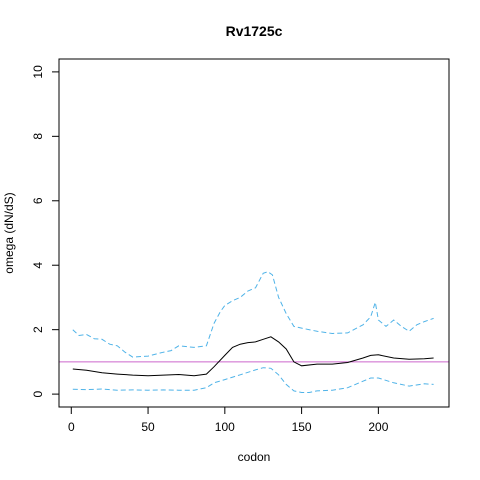 The image size is (480, 480). What do you see at coordinates (254, 457) in the screenshot?
I see `x-axis-label: codon` at bounding box center [254, 457].